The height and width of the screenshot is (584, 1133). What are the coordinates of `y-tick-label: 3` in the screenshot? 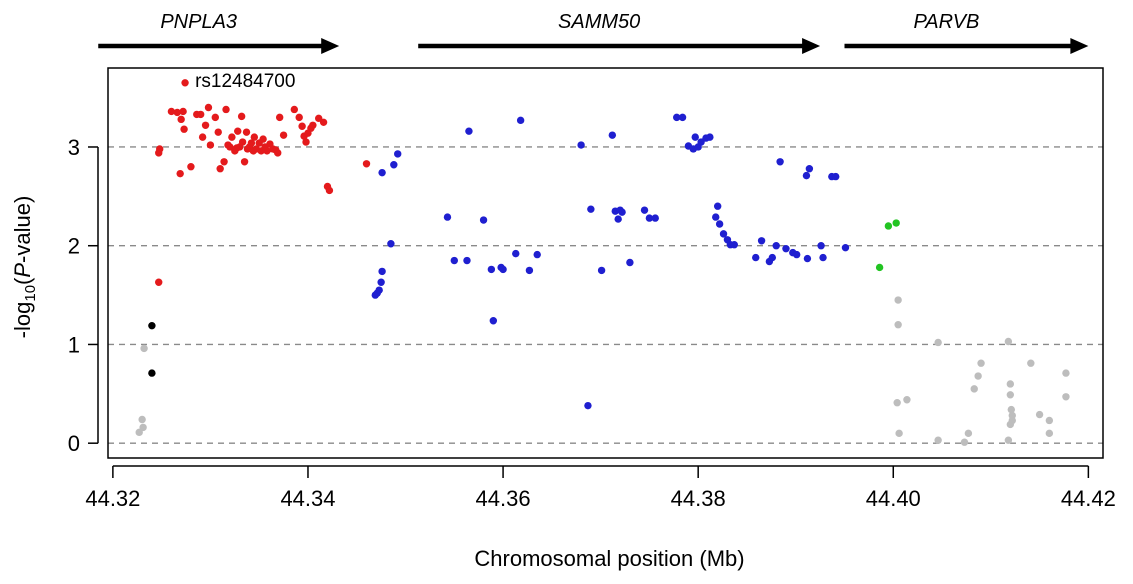 It's located at (74, 147).